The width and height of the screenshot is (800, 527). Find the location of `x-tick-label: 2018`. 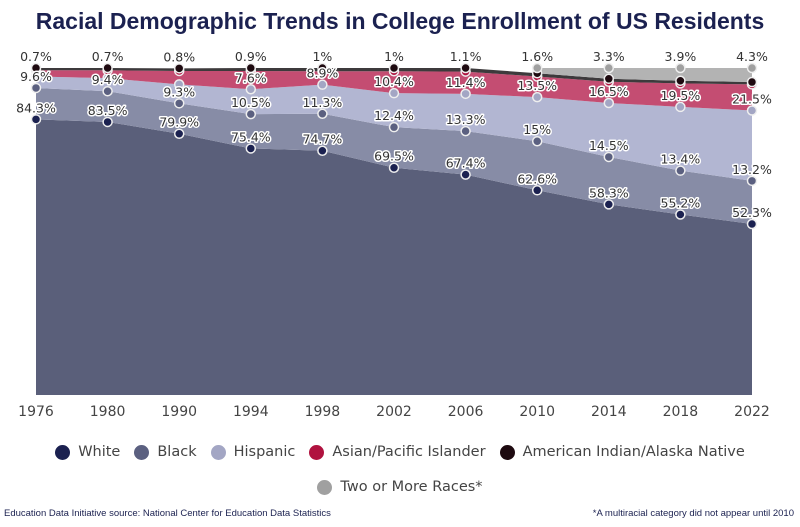

x-tick-label: 2018 is located at coordinates (681, 412).